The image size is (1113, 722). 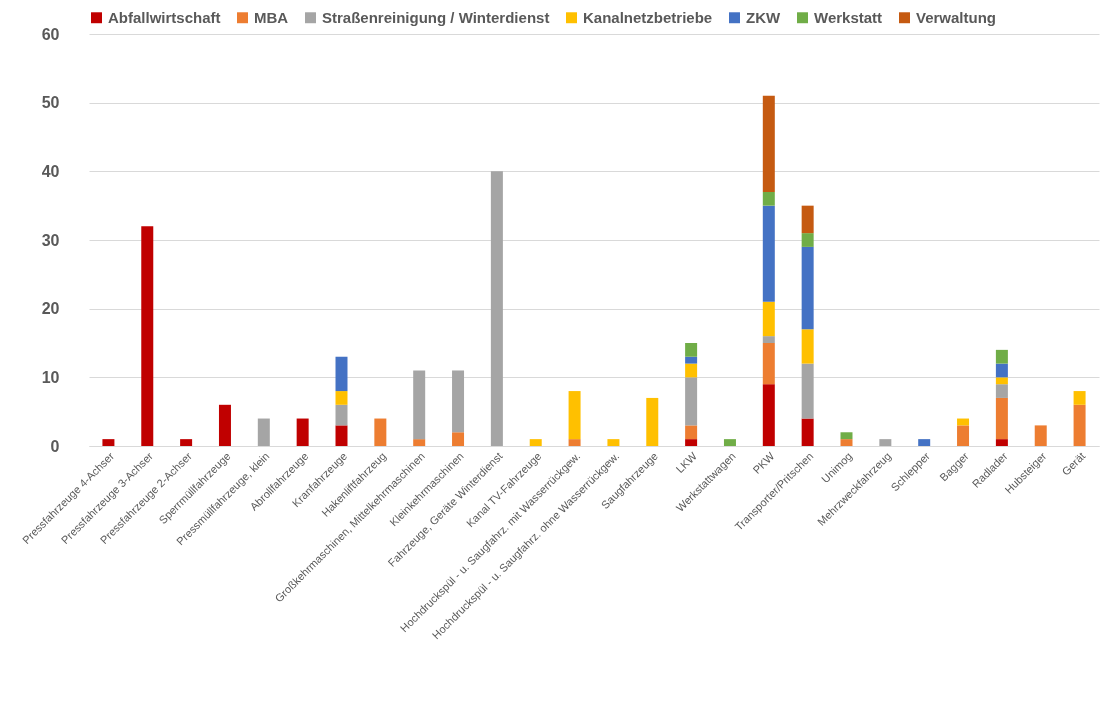 I want to click on legend-label: Abfallwirtschaft, so click(x=164, y=17).